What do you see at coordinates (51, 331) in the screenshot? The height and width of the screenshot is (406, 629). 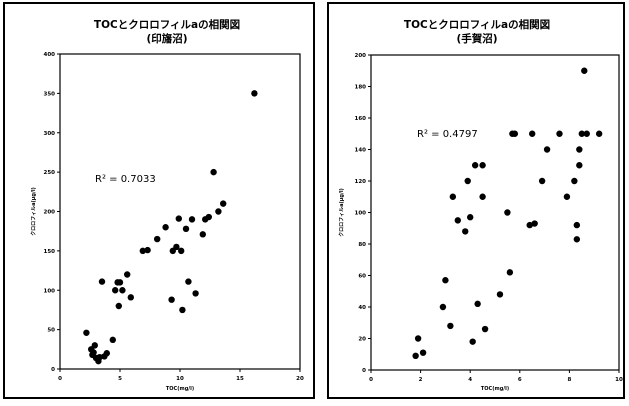 I see `y-tick-label: 50` at bounding box center [51, 331].